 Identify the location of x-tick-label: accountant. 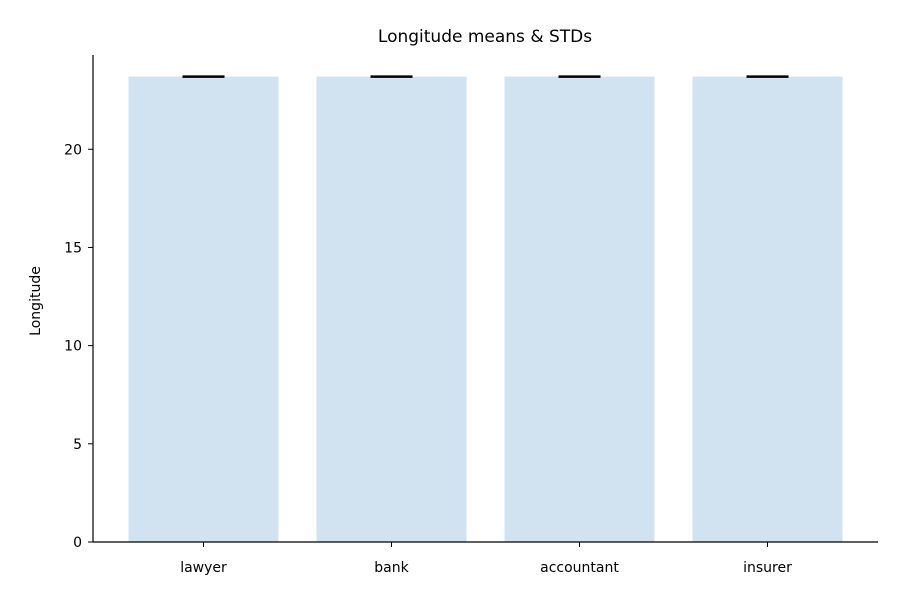
(579, 568).